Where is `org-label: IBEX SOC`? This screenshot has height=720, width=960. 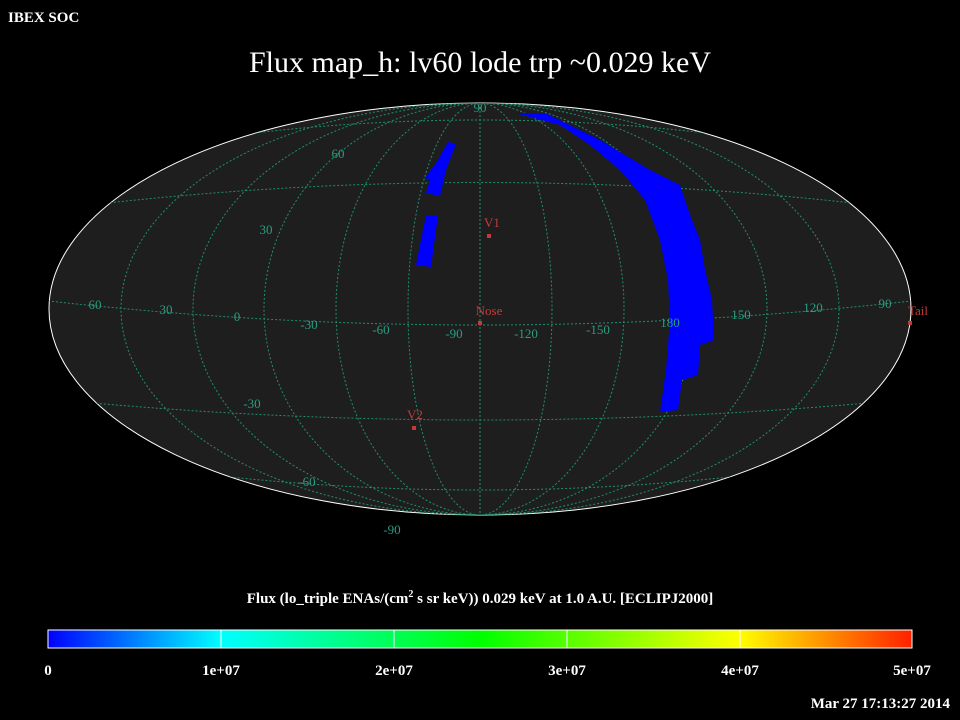
org-label: IBEX SOC is located at coordinates (43, 18).